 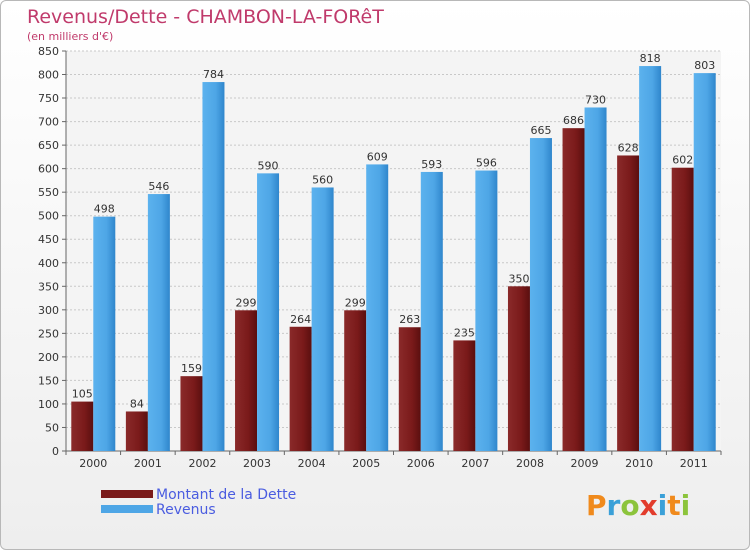 I want to click on bar-label-revenus: 596, so click(x=486, y=163).